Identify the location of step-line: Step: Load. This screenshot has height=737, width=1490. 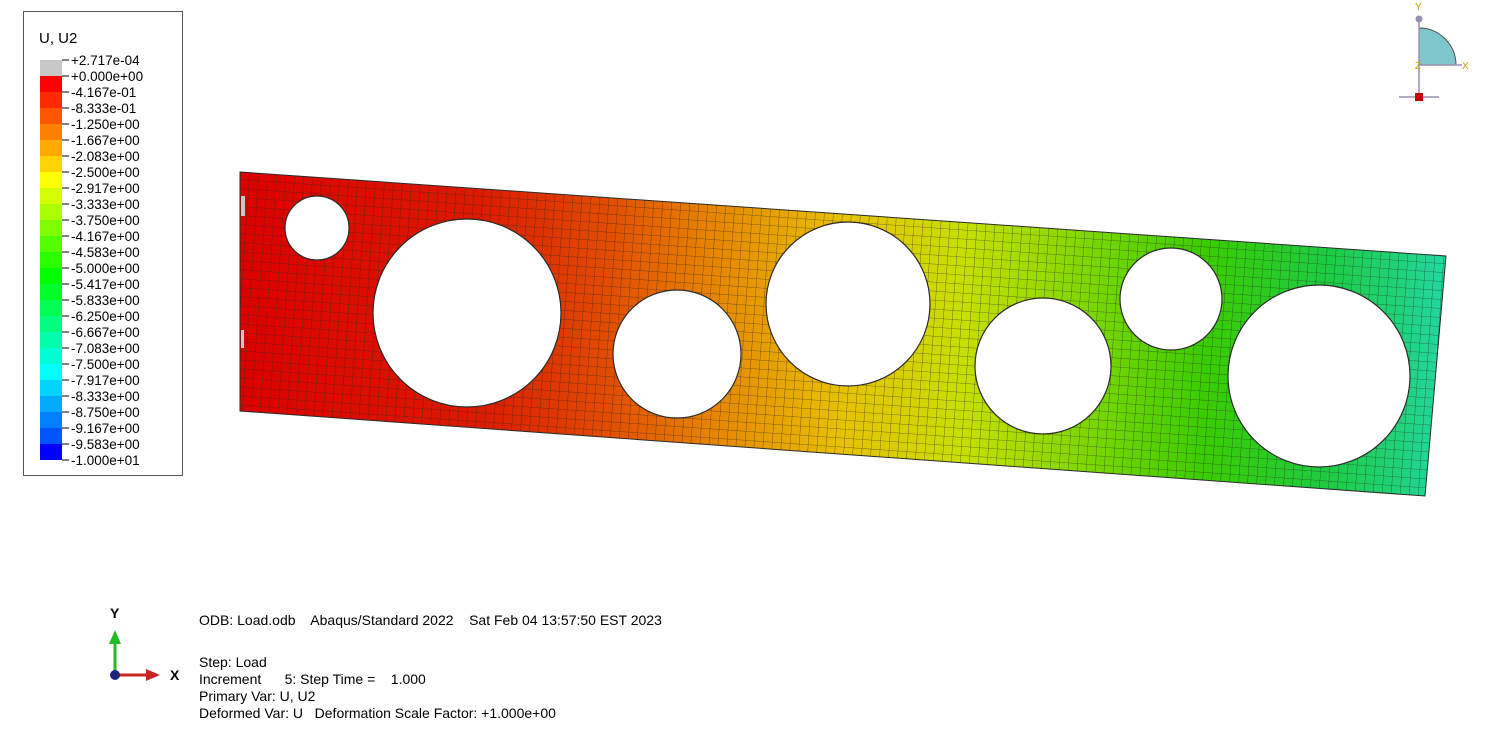
(233, 662).